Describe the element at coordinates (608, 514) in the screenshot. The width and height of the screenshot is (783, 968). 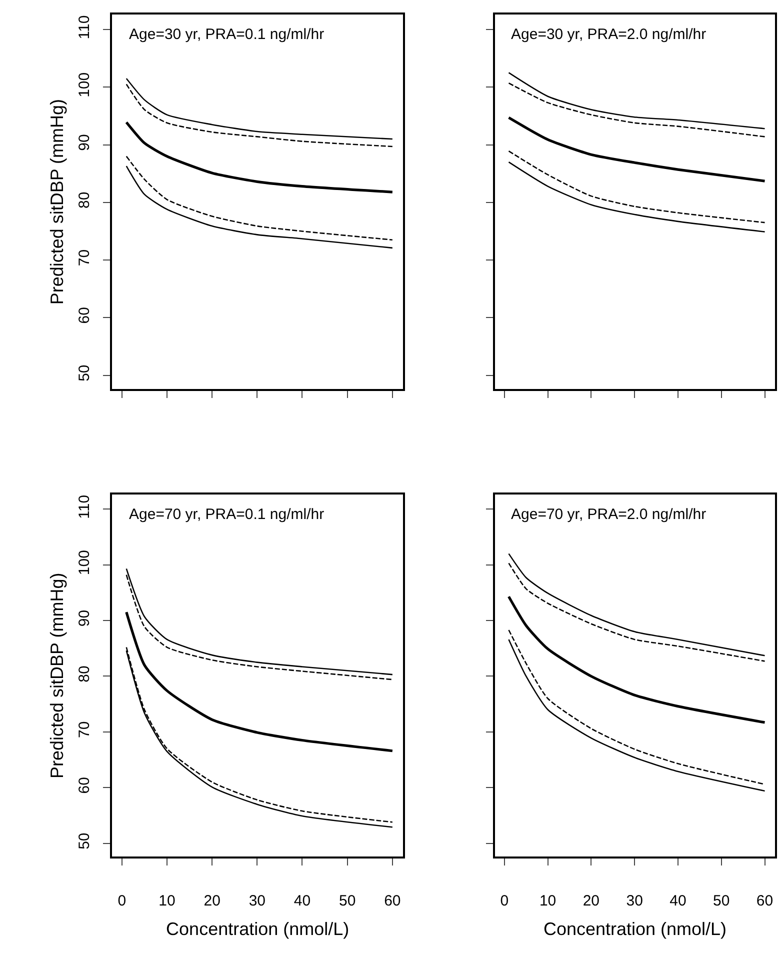
I see `text: Age=70 yr, PRA=2.0 ng/ml/hr` at that location.